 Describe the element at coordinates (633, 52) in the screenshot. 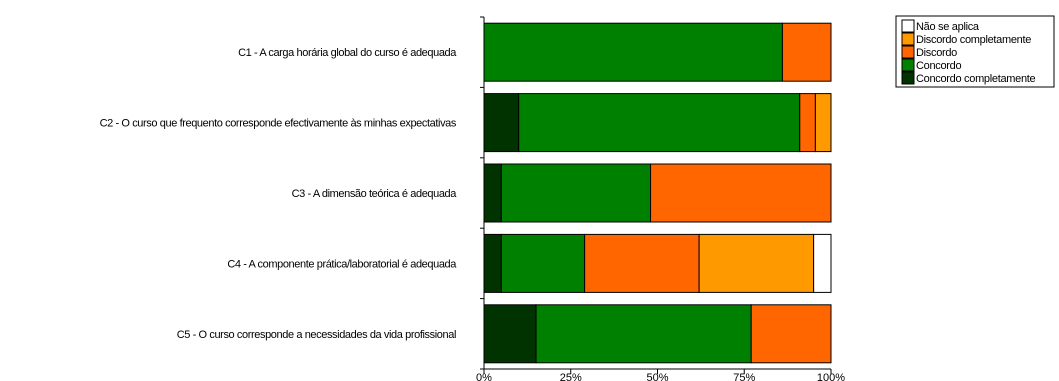

I see `bar-segment-1-concordo` at that location.